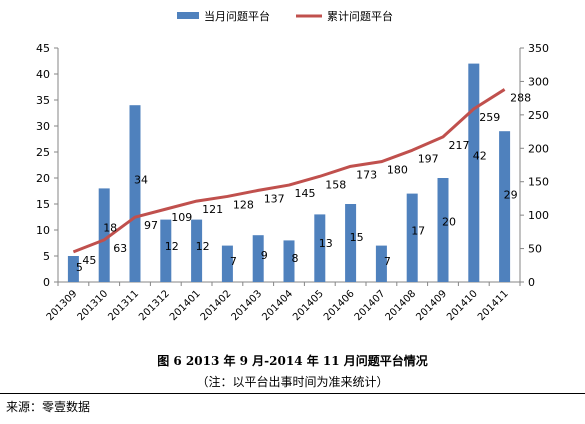  Describe the element at coordinates (335, 184) in the screenshot. I see `line-data-label: 158` at that location.